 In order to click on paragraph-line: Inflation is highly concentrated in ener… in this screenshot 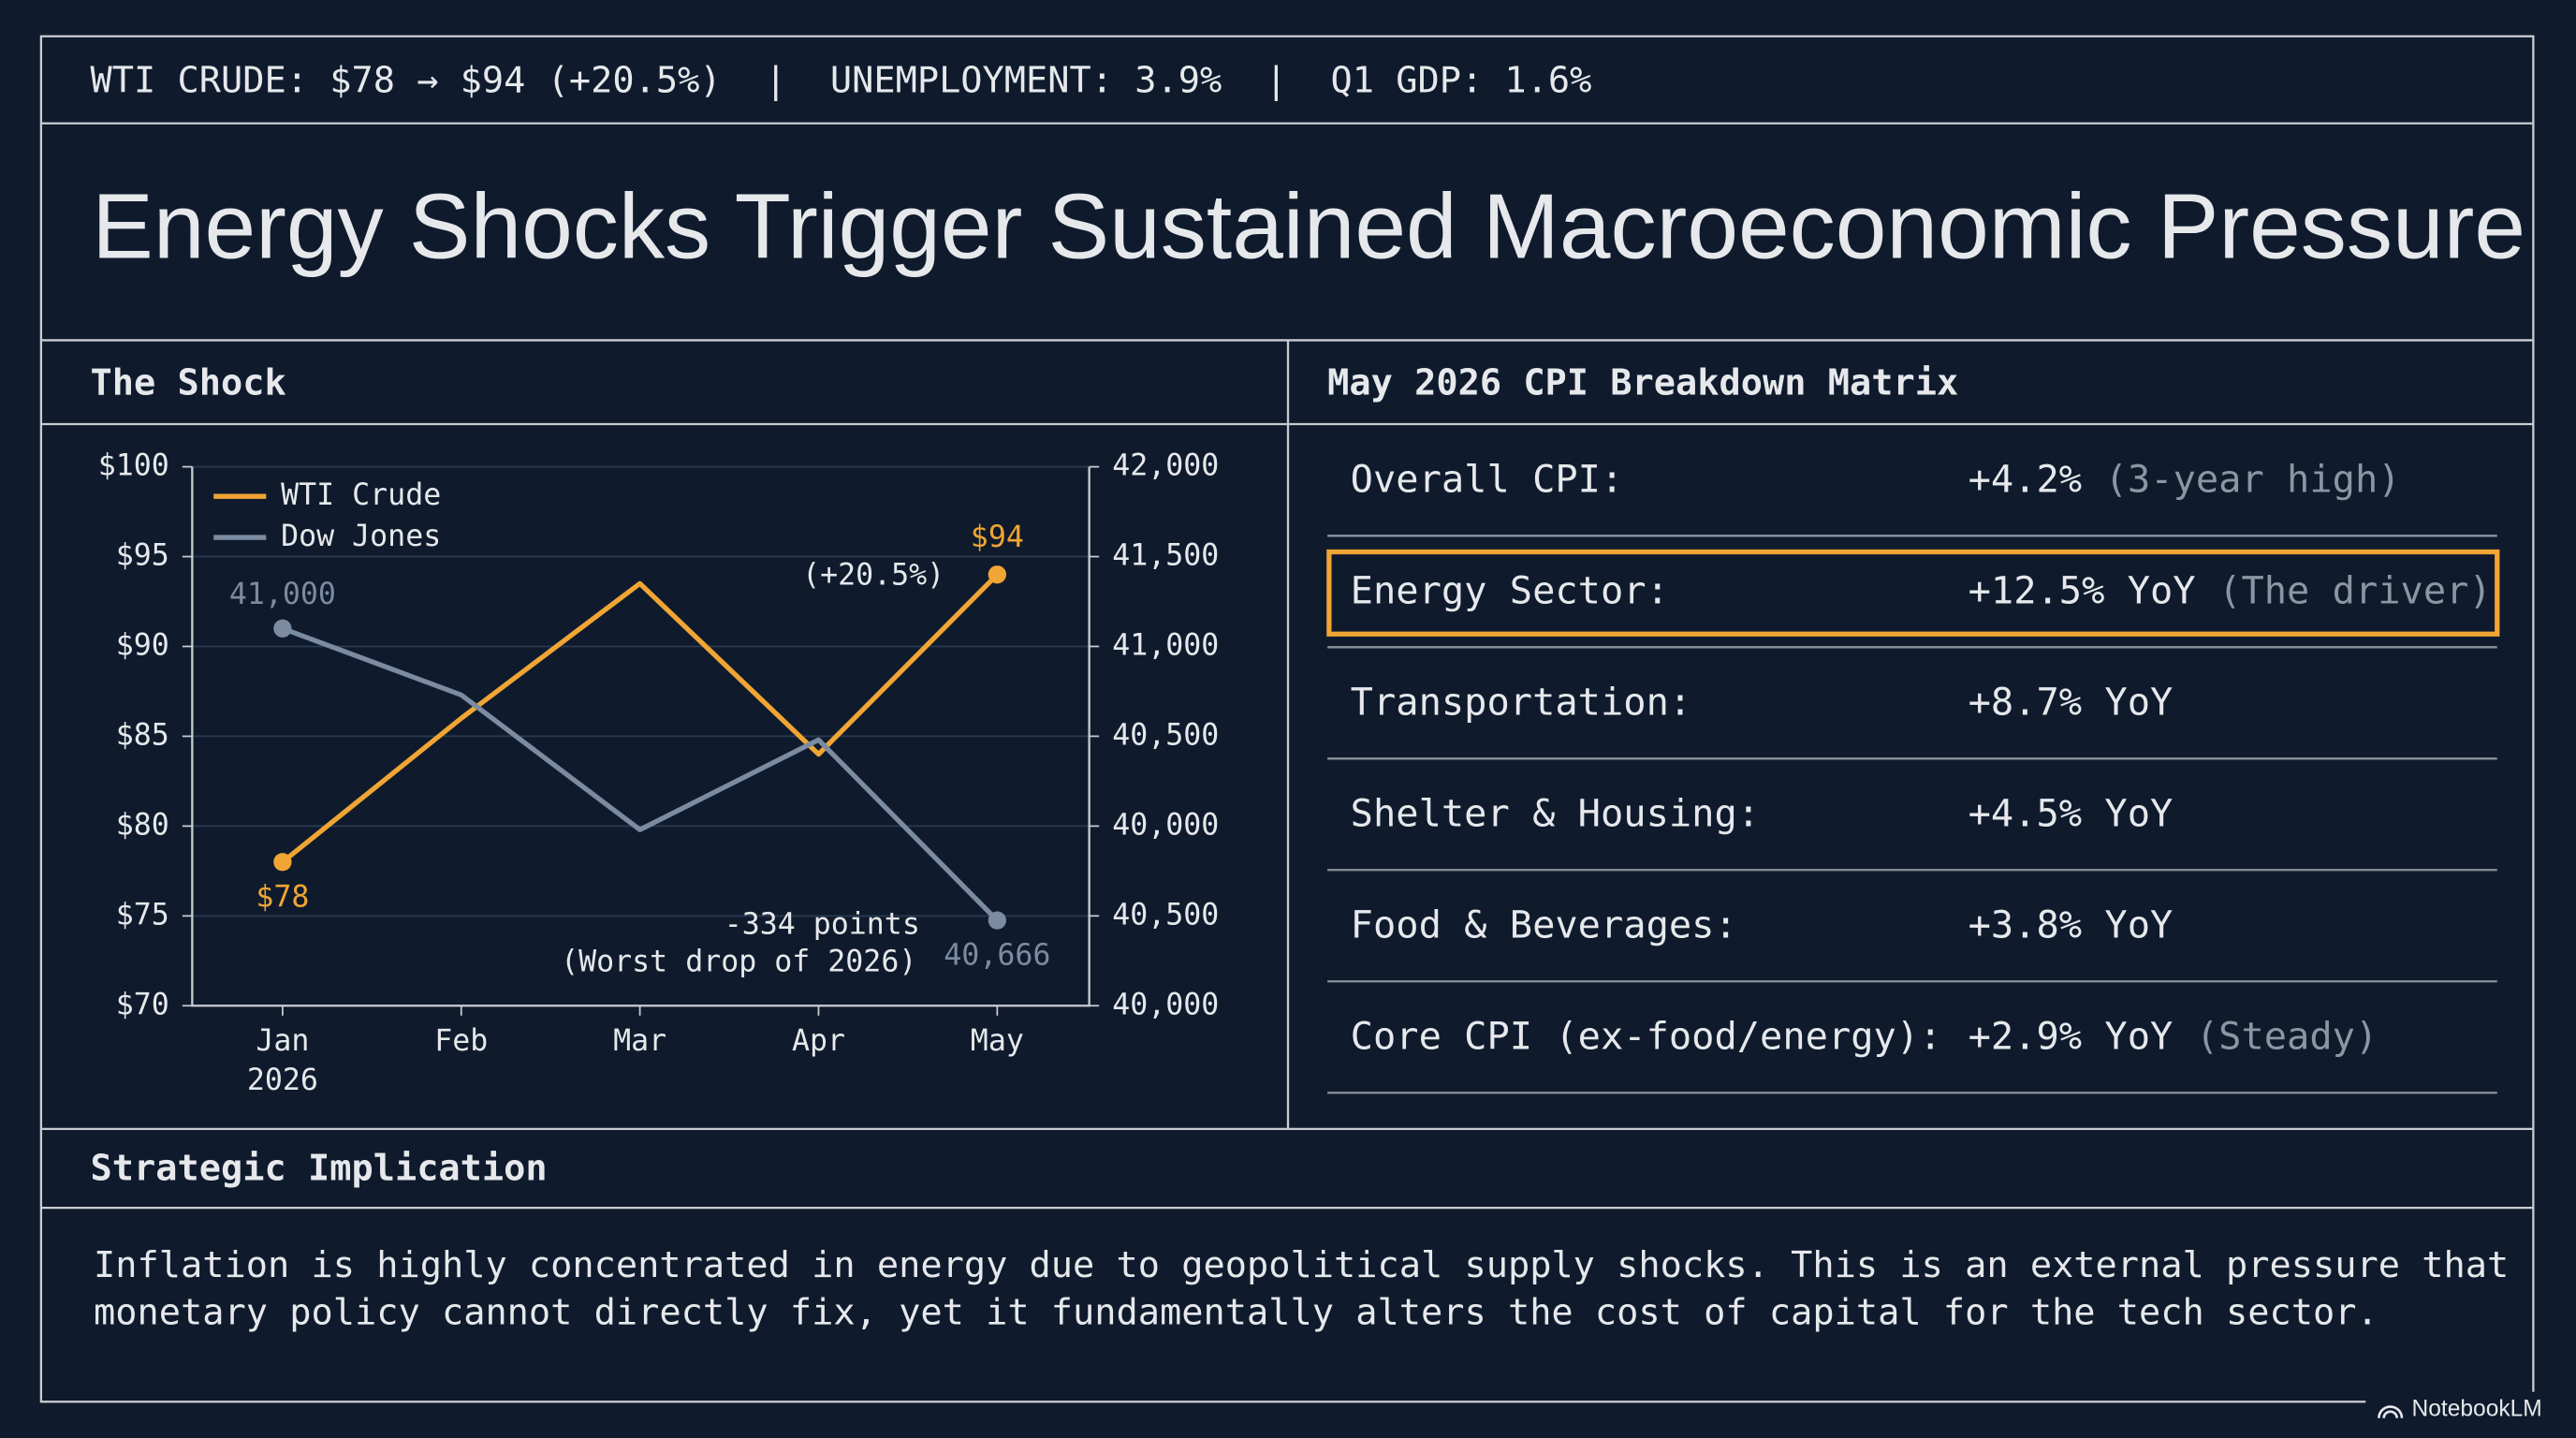, I will do `click(1301, 1265)`.